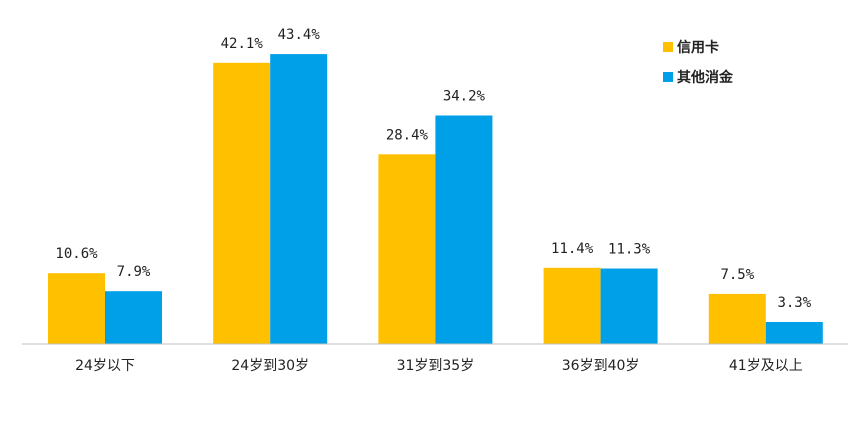 The width and height of the screenshot is (850, 425). I want to click on data-label-credit-card-1: 42.1%, so click(242, 44).